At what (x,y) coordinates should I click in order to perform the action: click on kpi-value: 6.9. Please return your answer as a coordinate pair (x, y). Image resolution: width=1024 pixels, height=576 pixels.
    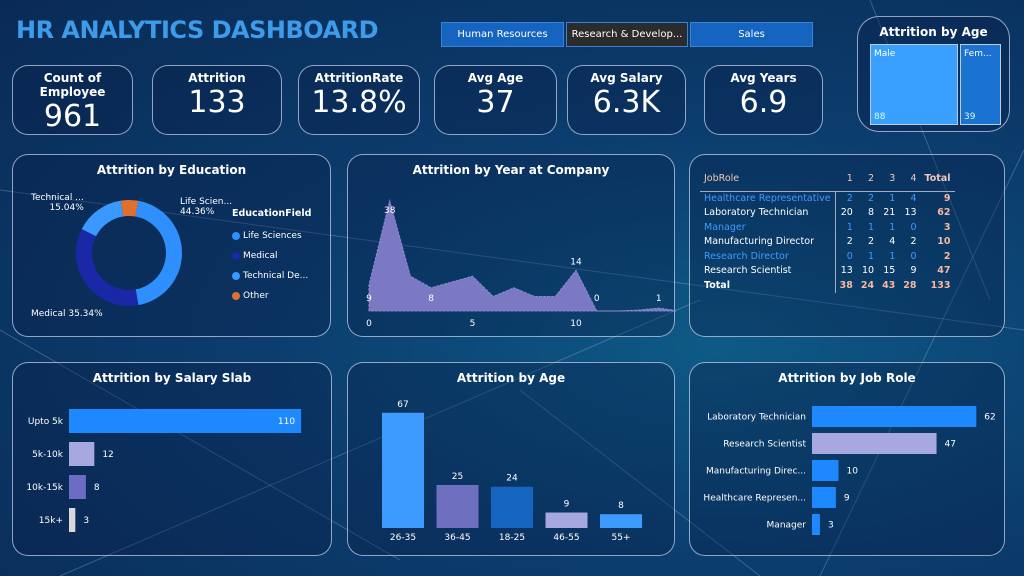
    Looking at the image, I should click on (763, 102).